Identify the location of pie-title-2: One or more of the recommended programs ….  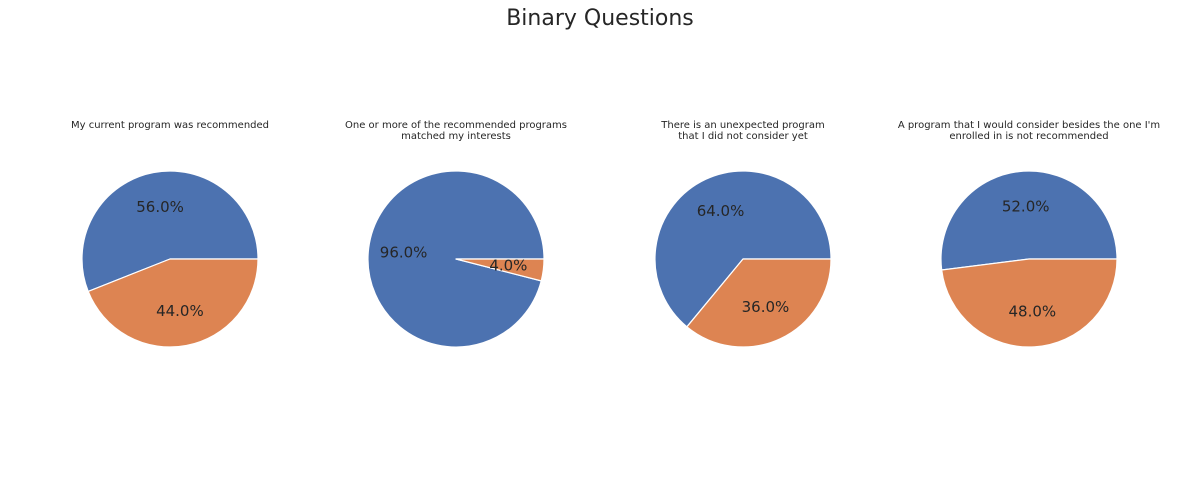
(456, 131).